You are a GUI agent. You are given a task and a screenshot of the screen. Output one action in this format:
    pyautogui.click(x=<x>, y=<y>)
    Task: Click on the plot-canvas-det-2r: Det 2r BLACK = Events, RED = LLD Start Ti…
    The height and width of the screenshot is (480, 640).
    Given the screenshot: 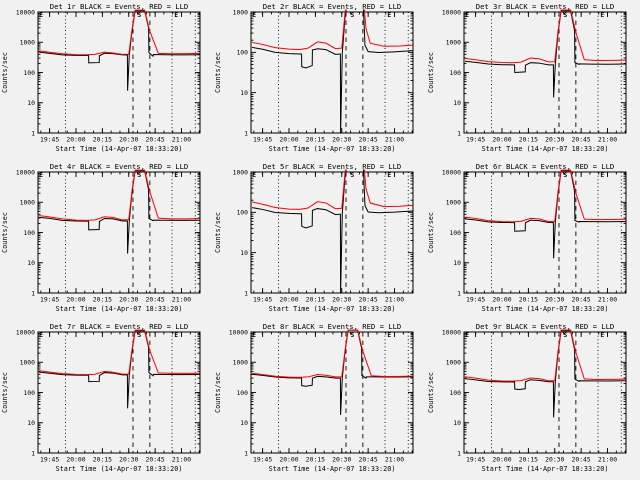 What is the action you would take?
    pyautogui.click(x=314, y=77)
    